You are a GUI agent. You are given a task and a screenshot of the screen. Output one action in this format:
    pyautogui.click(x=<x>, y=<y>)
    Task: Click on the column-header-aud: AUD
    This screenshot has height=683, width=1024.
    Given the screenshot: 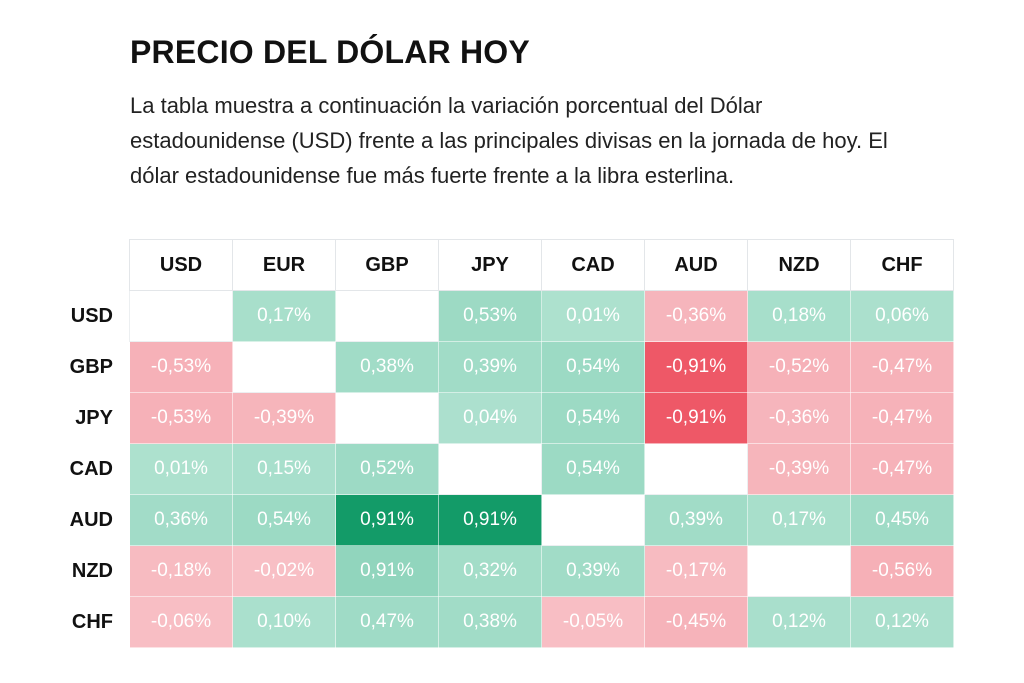 What is the action you would take?
    pyautogui.click(x=696, y=265)
    